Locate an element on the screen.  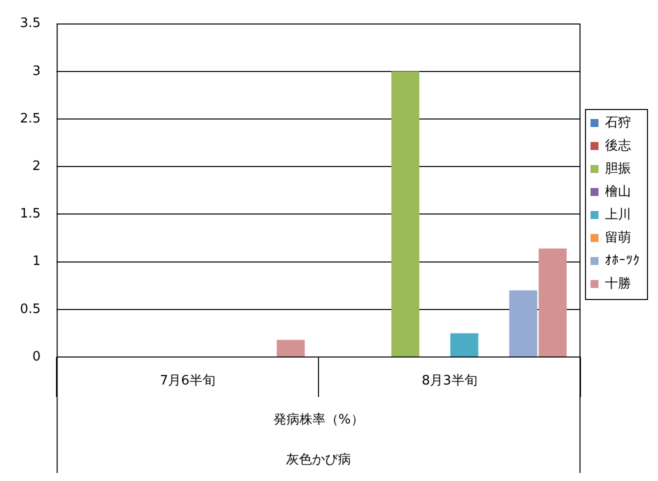
y-tick-label: 3.5 is located at coordinates (30, 24).